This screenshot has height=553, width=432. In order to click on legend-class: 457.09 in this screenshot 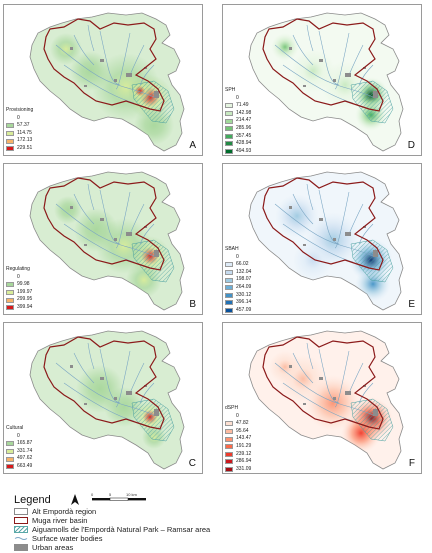, I will do `click(238, 310)`.